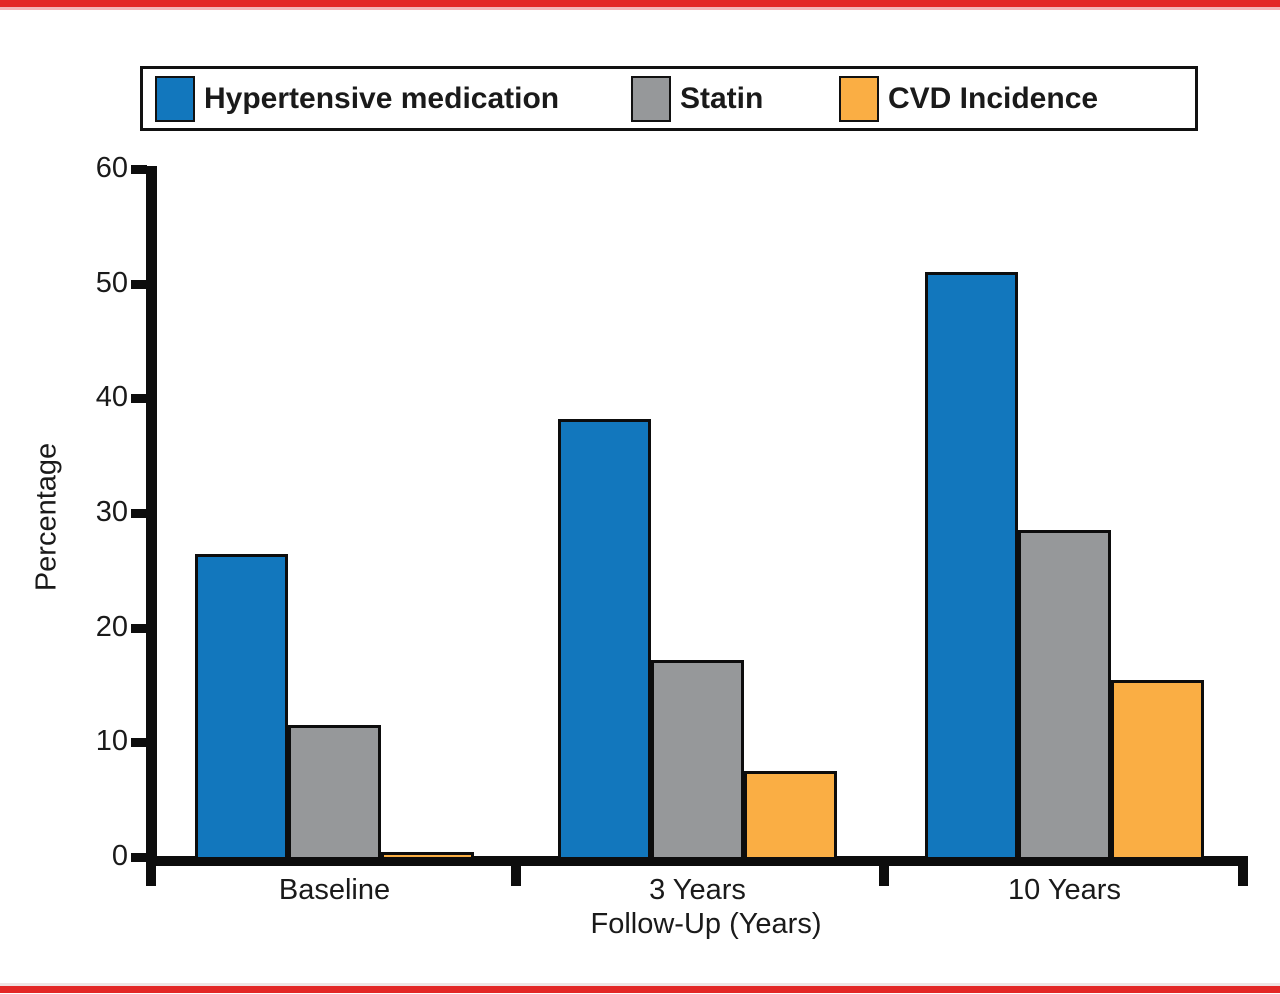 The height and width of the screenshot is (994, 1280). Describe the element at coordinates (334, 890) in the screenshot. I see `x-category-label-baseline: Baseline` at that location.